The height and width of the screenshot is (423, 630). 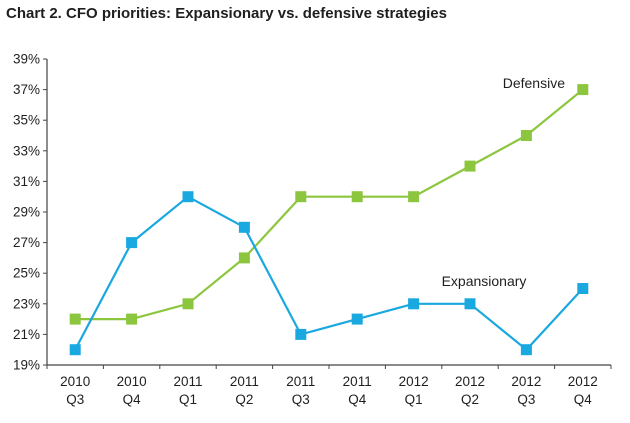 I want to click on y-tick-label: 35%, so click(x=26, y=120).